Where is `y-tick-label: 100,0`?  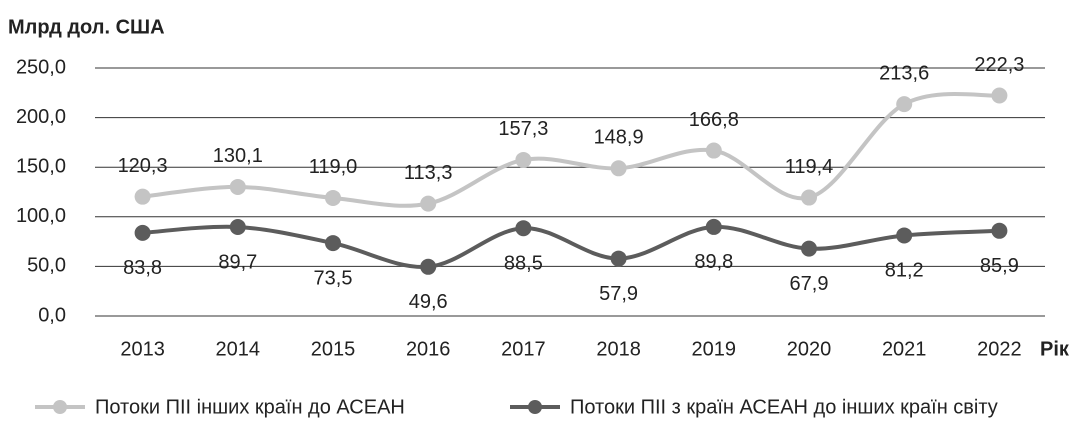 y-tick-label: 100,0 is located at coordinates (41, 216).